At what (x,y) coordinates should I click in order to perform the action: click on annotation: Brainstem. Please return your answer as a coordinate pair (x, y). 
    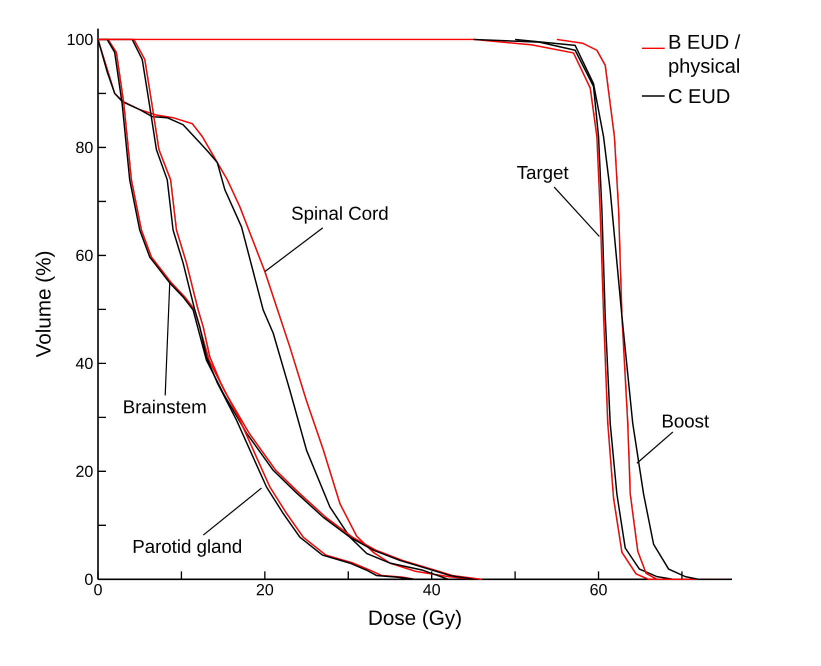
    Looking at the image, I should click on (165, 407).